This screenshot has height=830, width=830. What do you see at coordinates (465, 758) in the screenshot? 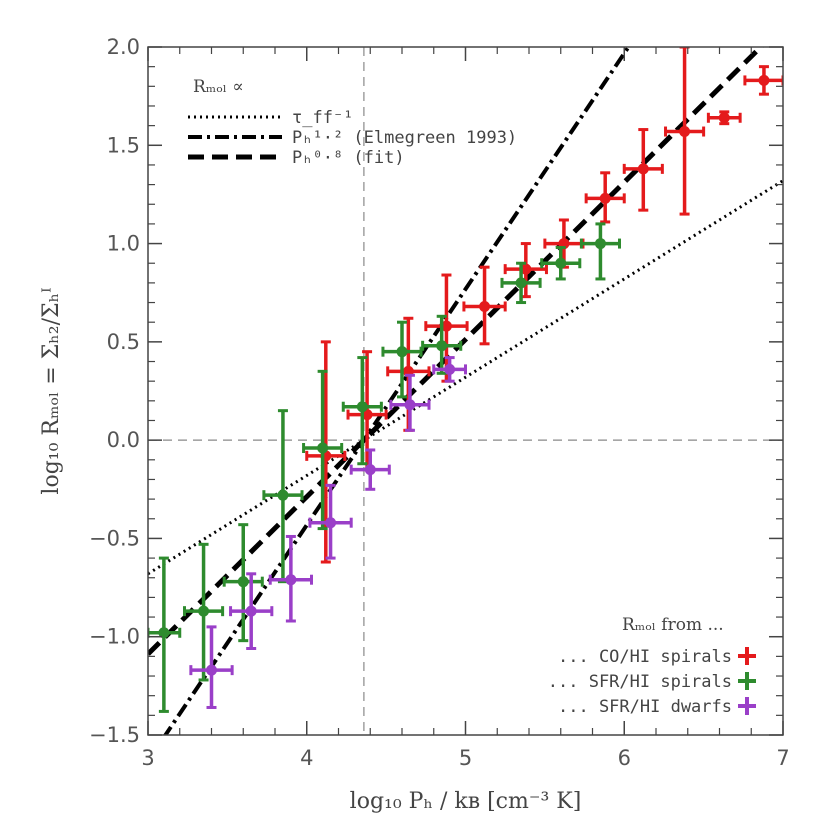
I see `x-tick-label: 5` at bounding box center [465, 758].